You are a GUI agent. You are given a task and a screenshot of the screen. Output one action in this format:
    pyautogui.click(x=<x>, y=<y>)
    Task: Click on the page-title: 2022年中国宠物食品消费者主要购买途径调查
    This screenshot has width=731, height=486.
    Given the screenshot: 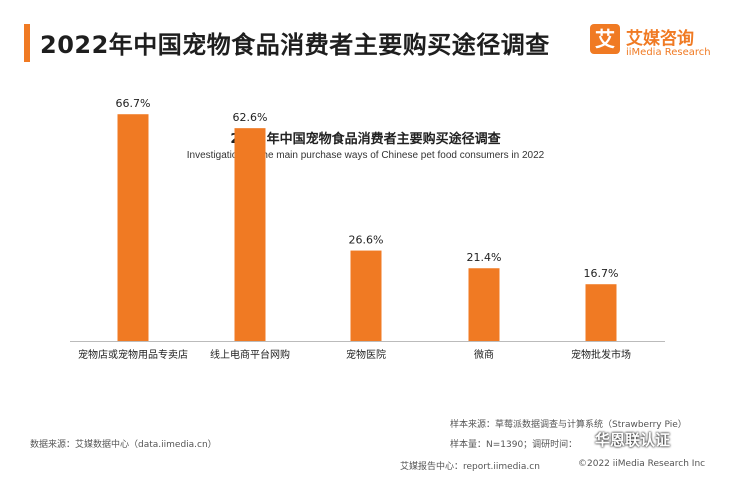 What is the action you would take?
    pyautogui.click(x=295, y=45)
    